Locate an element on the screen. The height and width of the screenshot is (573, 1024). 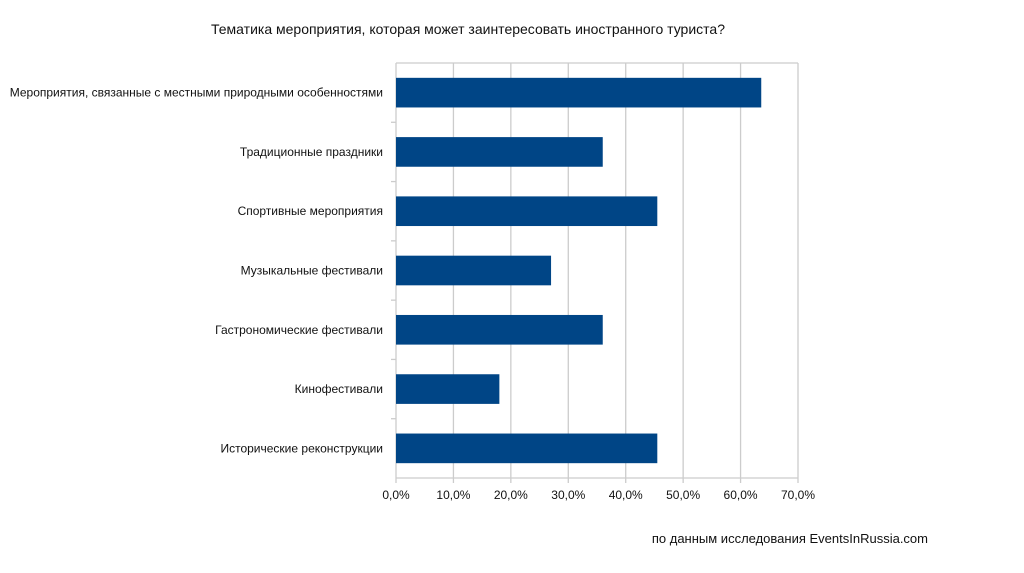
x-tick-label: 70,0% is located at coordinates (798, 495).